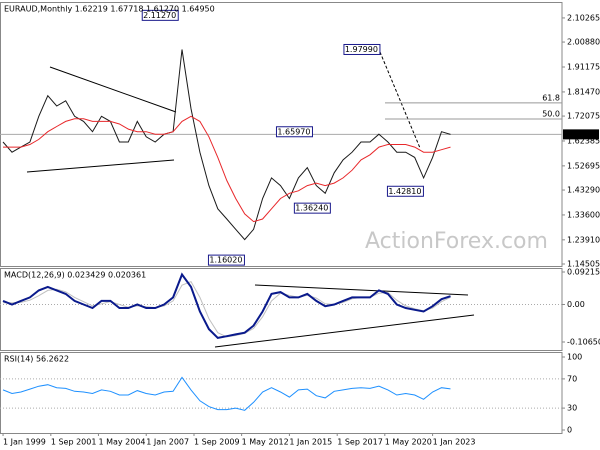 This screenshot has width=600, height=450. Describe the element at coordinates (576, 304) in the screenshot. I see `y-tick-label: 0.00` at that location.